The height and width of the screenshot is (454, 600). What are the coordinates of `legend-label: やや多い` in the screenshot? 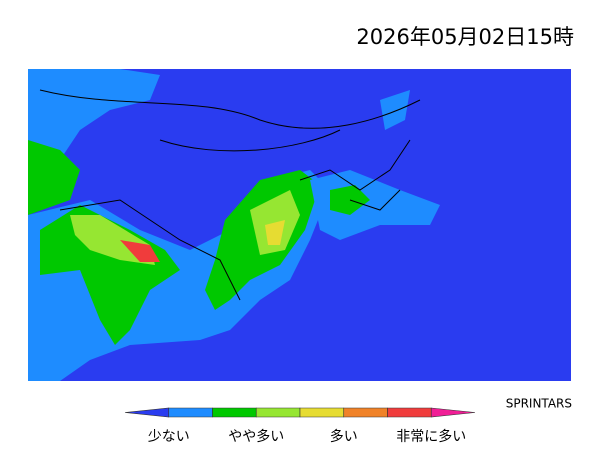 It's located at (256, 436).